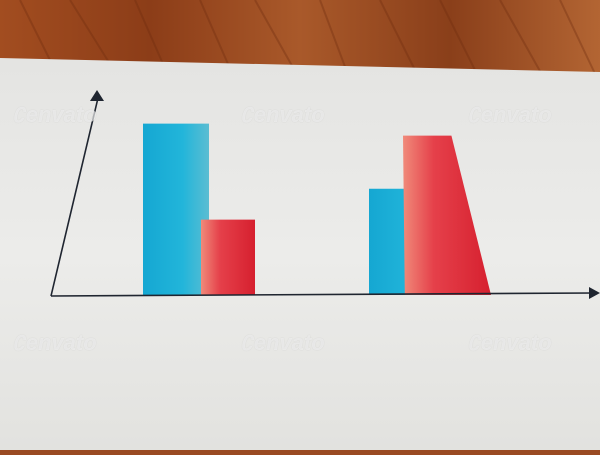 The width and height of the screenshot is (600, 455). Describe the element at coordinates (97, 95) in the screenshot. I see `y-axis-arrow` at that location.